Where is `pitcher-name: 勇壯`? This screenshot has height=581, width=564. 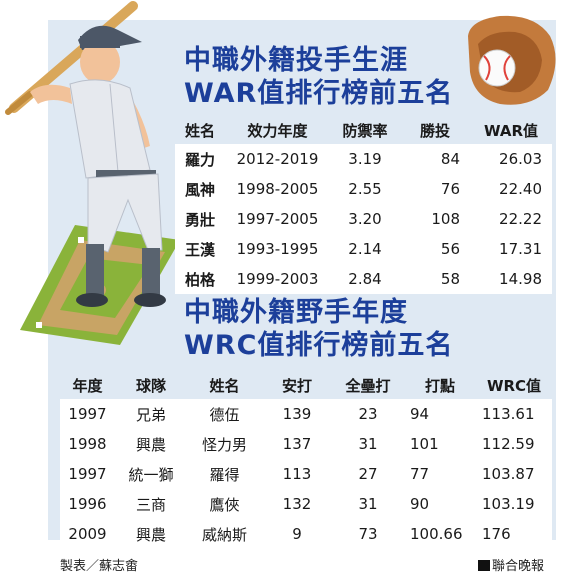
pitcher-name: 勇壯 is located at coordinates (200, 219).